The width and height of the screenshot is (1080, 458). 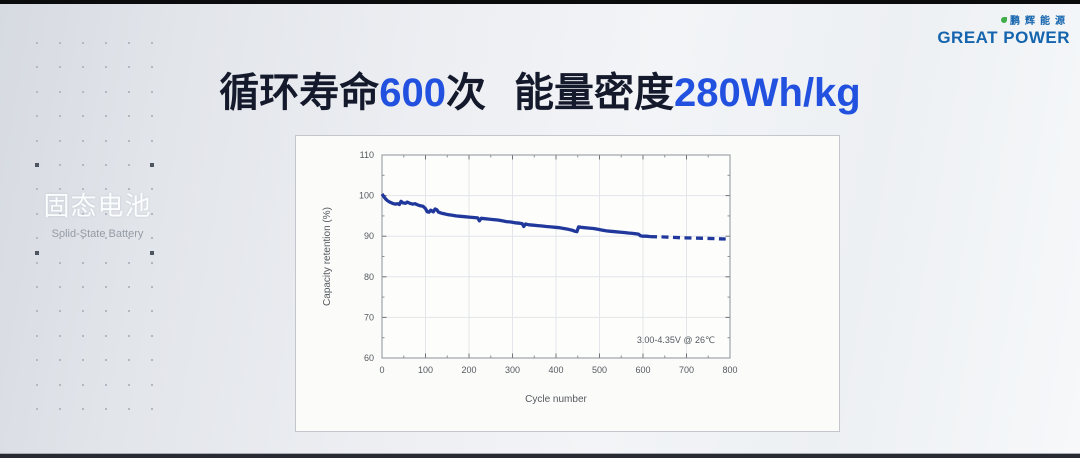 What do you see at coordinates (369, 236) in the screenshot?
I see `y-tick-label: 90` at bounding box center [369, 236].